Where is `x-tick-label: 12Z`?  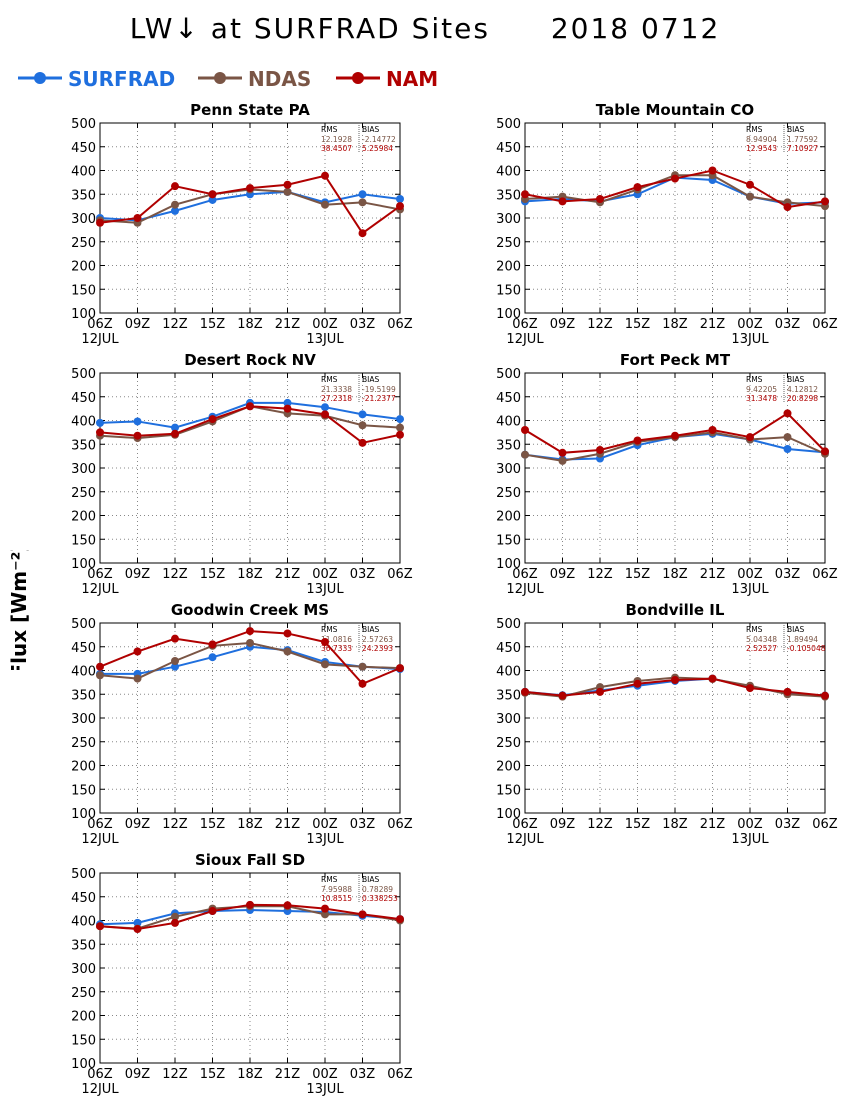
x-tick-label: 12Z is located at coordinates (175, 324).